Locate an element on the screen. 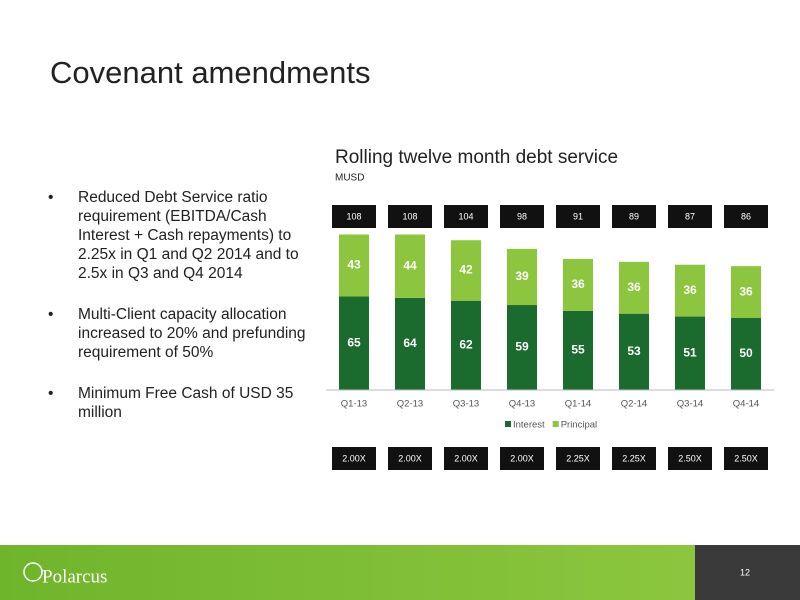 This screenshot has height=600, width=800. chart-title: Rolling twelve month debt service is located at coordinates (476, 157).